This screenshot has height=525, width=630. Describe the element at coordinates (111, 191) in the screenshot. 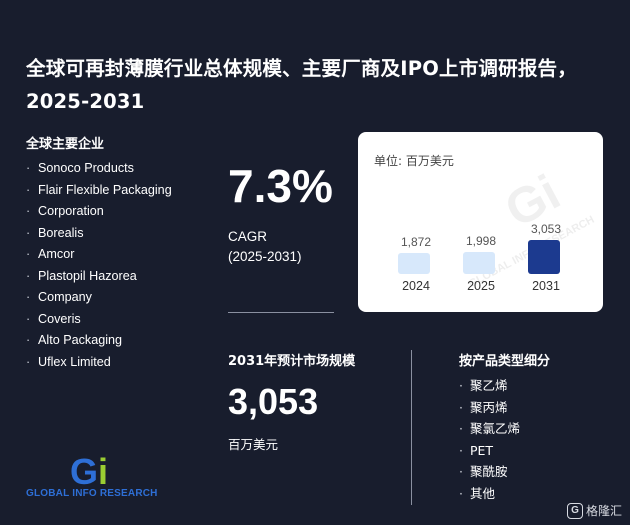

I see `company-item: Flair Flexible Packaging` at that location.